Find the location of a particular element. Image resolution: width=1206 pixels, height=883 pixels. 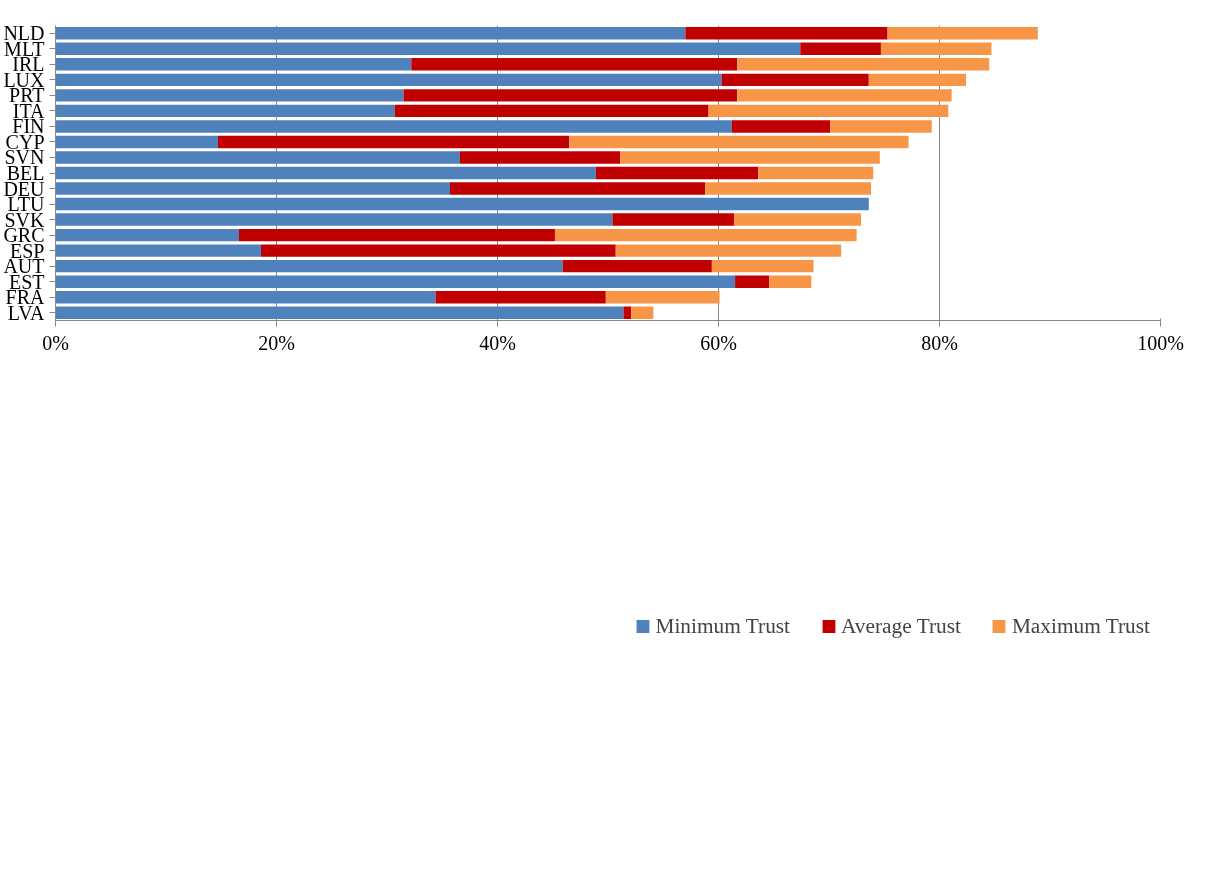

x-tick-label: 60% is located at coordinates (718, 342).